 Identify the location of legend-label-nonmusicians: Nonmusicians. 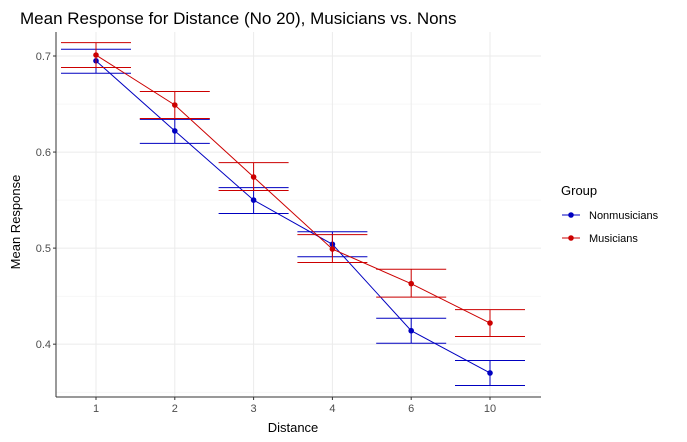
(624, 216).